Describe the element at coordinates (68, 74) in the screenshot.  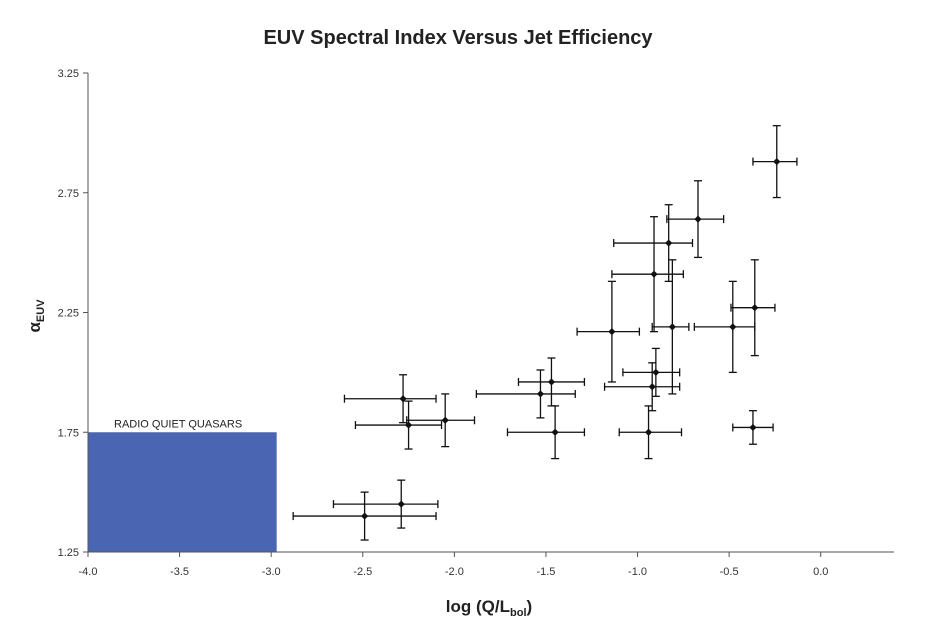
I see `y-tick-label: 3.25` at that location.